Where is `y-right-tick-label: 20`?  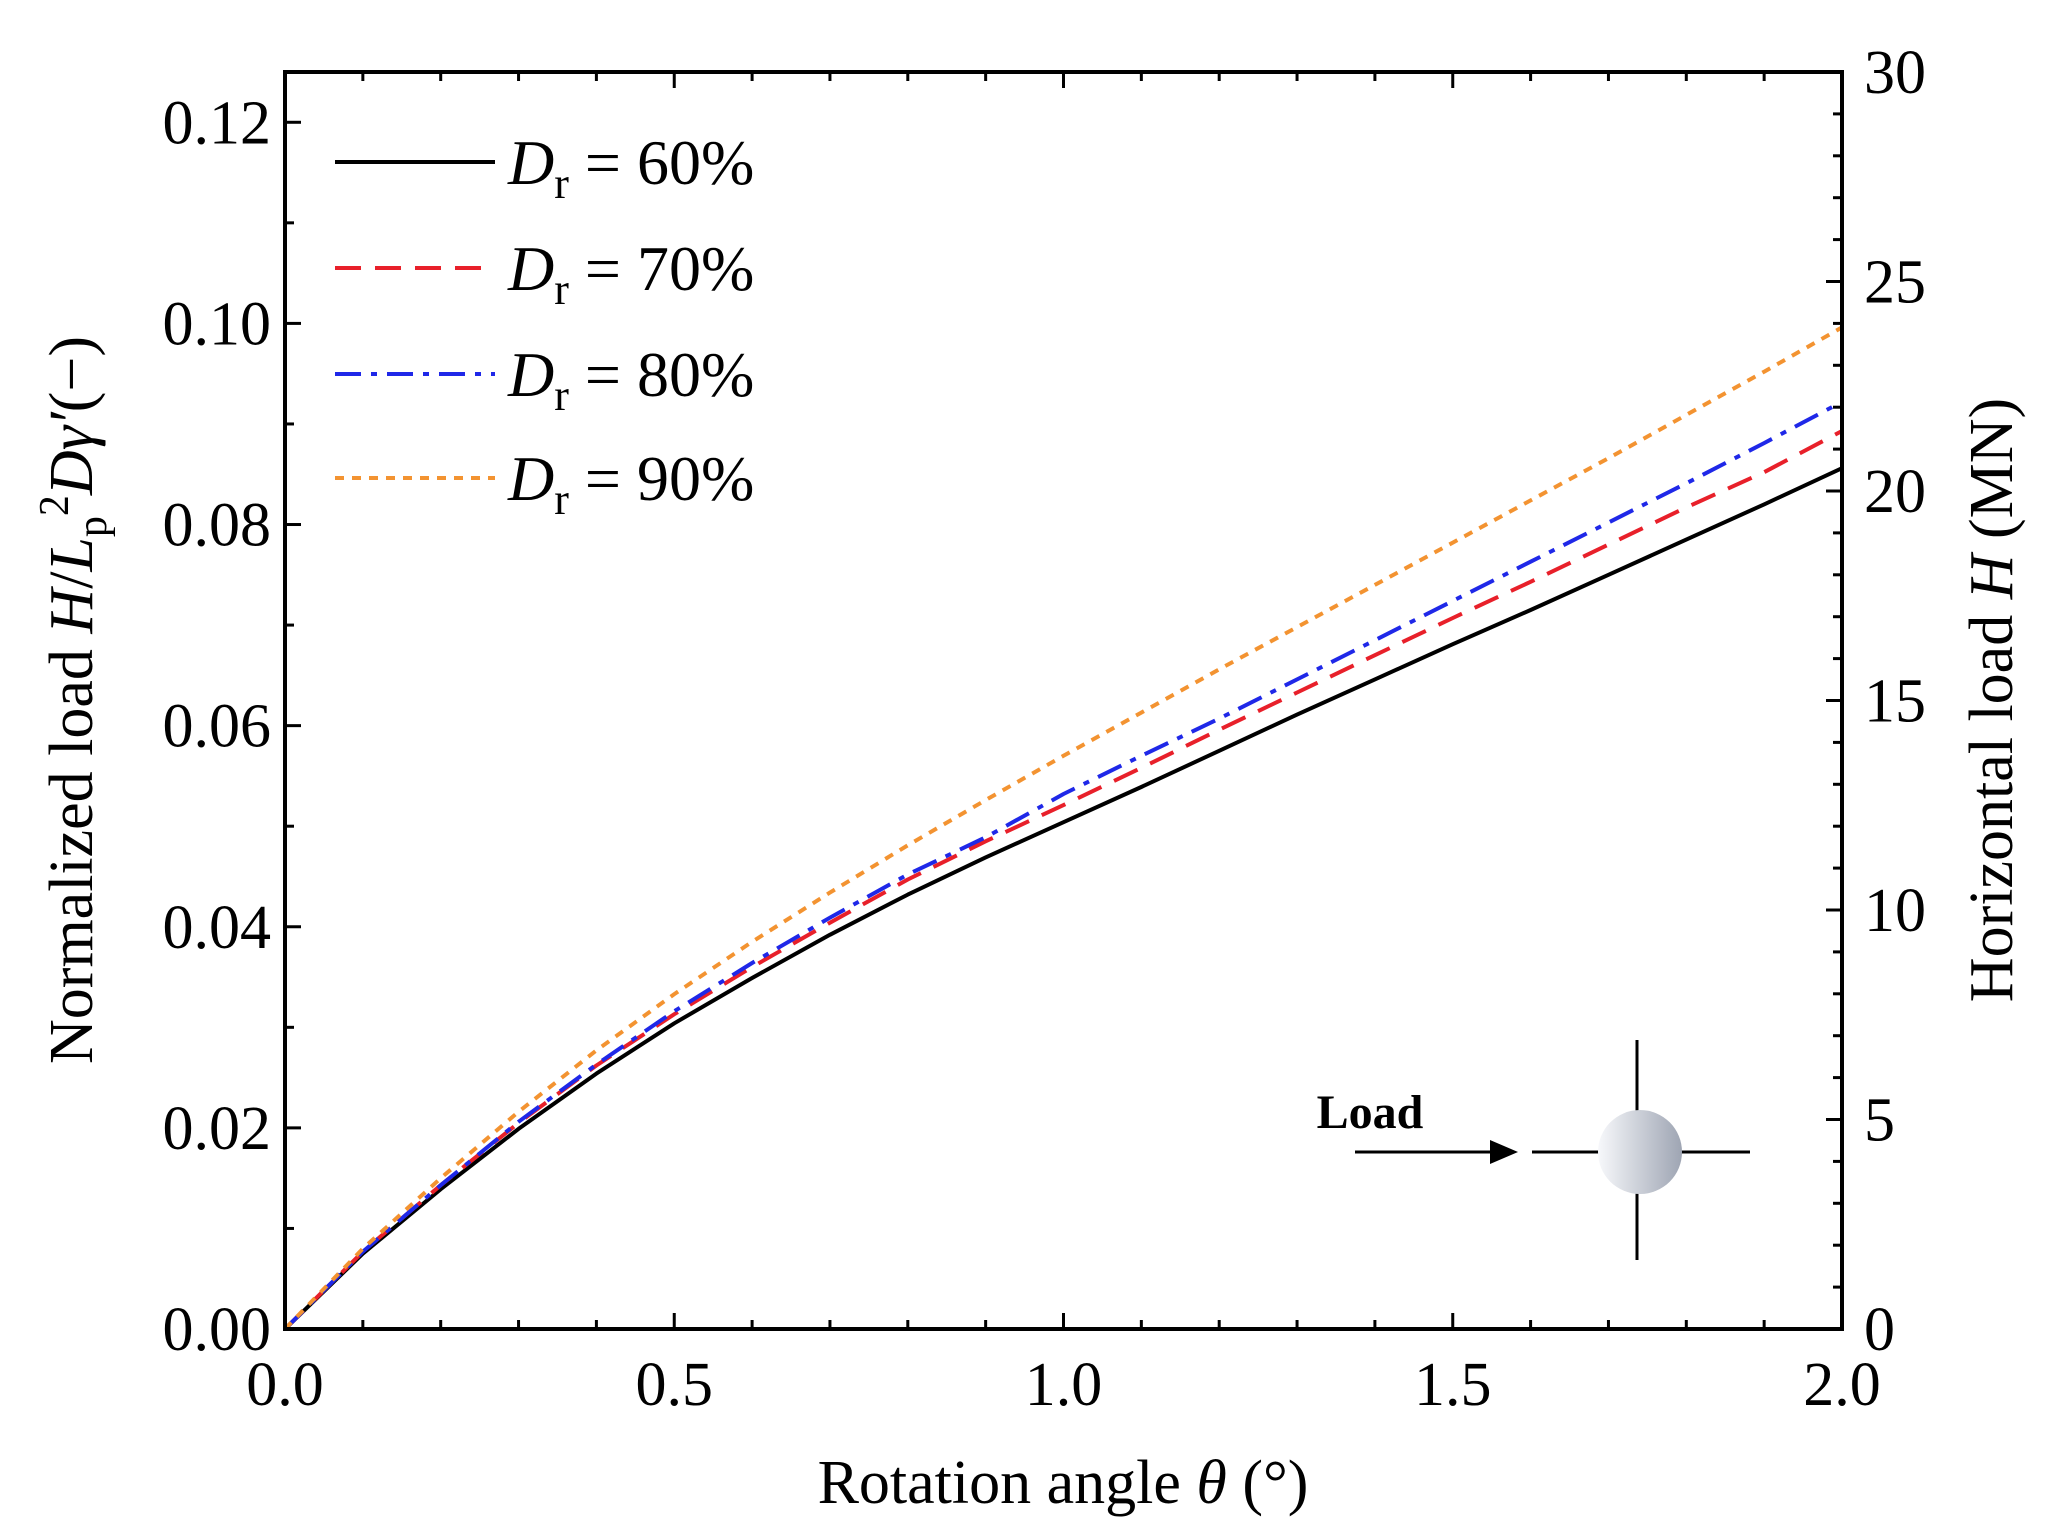 y-right-tick-label: 20 is located at coordinates (1895, 492).